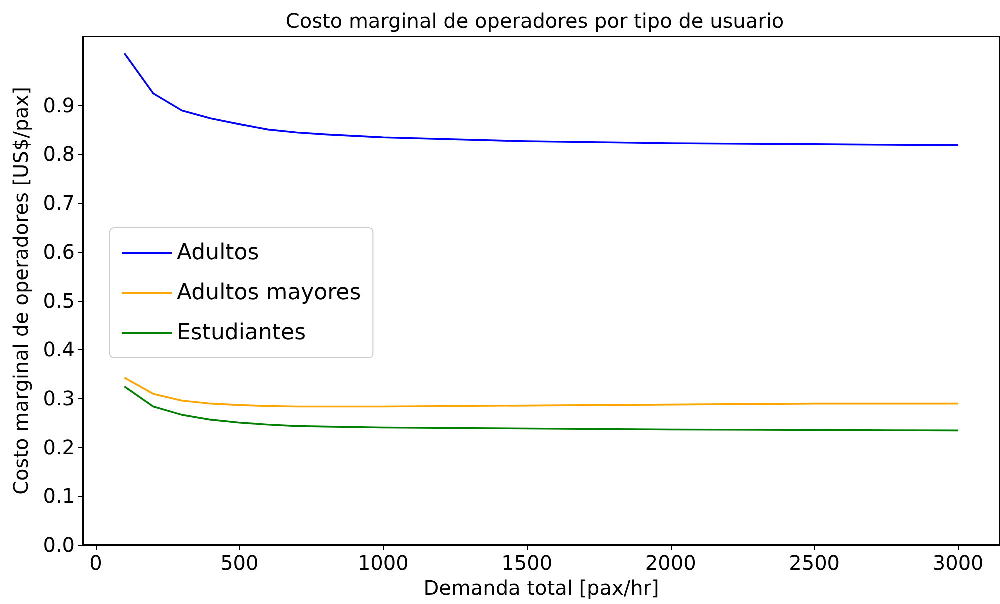 This screenshot has height=604, width=1000. Describe the element at coordinates (59, 496) in the screenshot. I see `y-tick-label: 0.1` at that location.